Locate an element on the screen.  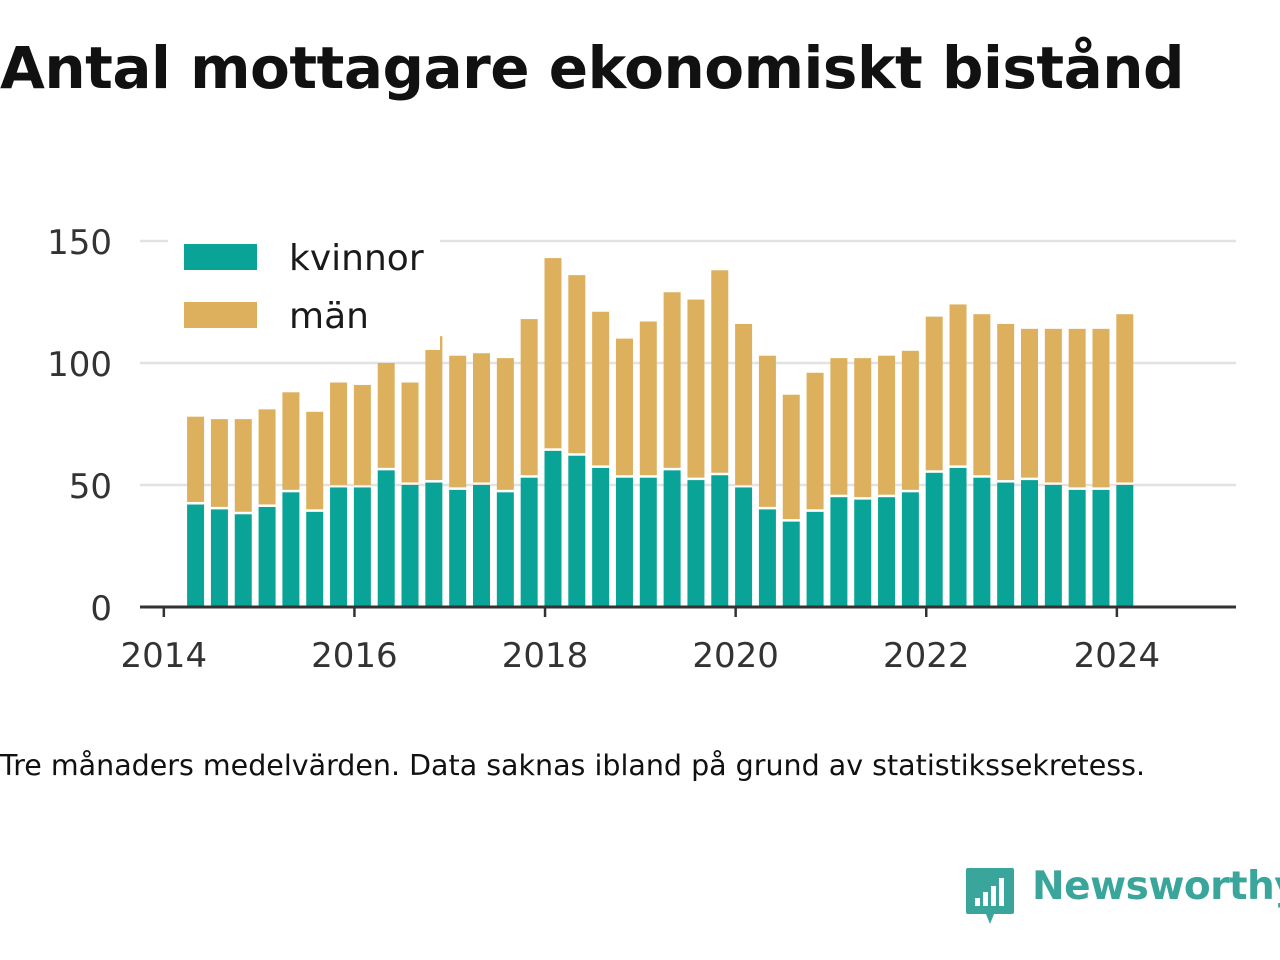
x-tick-label: 2024 is located at coordinates (1117, 656).